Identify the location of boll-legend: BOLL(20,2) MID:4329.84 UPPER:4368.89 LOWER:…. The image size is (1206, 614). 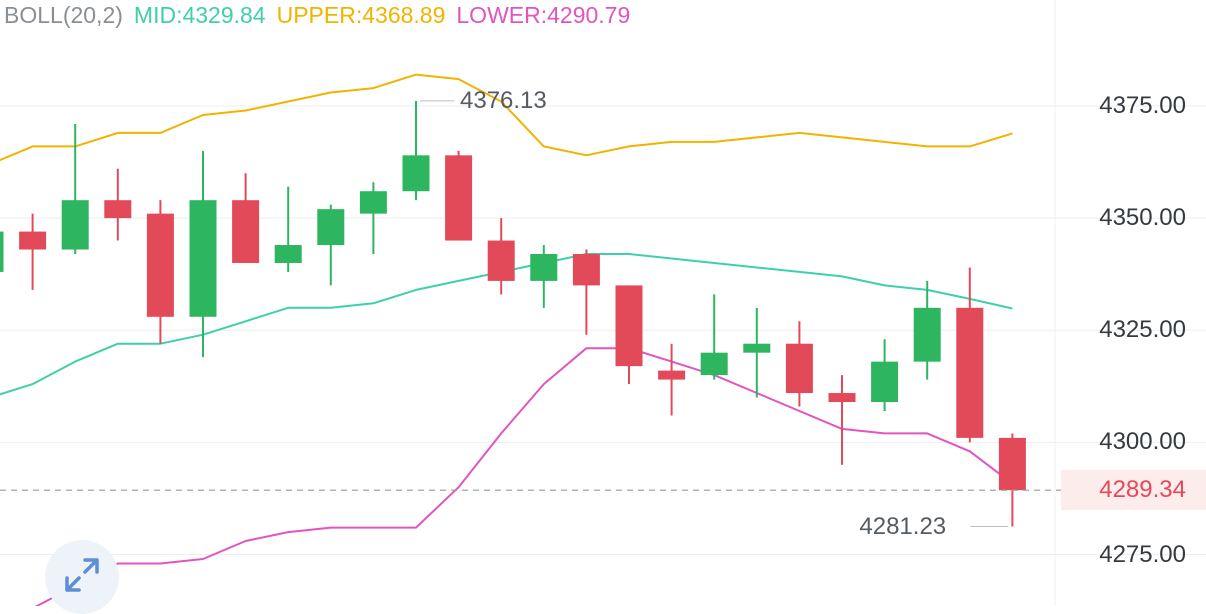
(322, 15).